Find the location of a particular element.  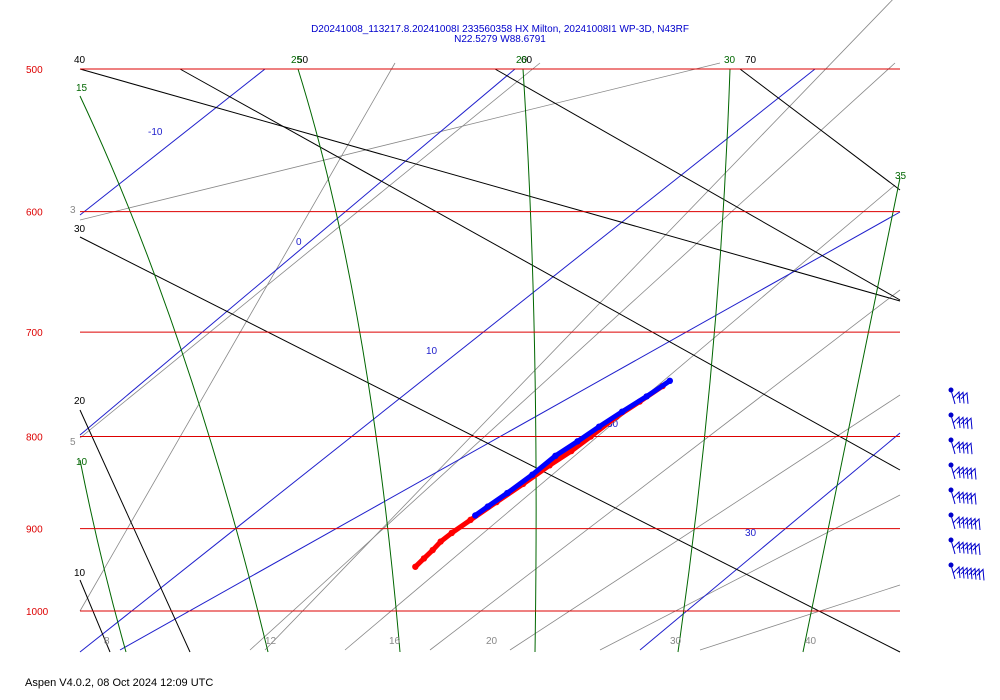

pressure-label: 500 is located at coordinates (34, 70).